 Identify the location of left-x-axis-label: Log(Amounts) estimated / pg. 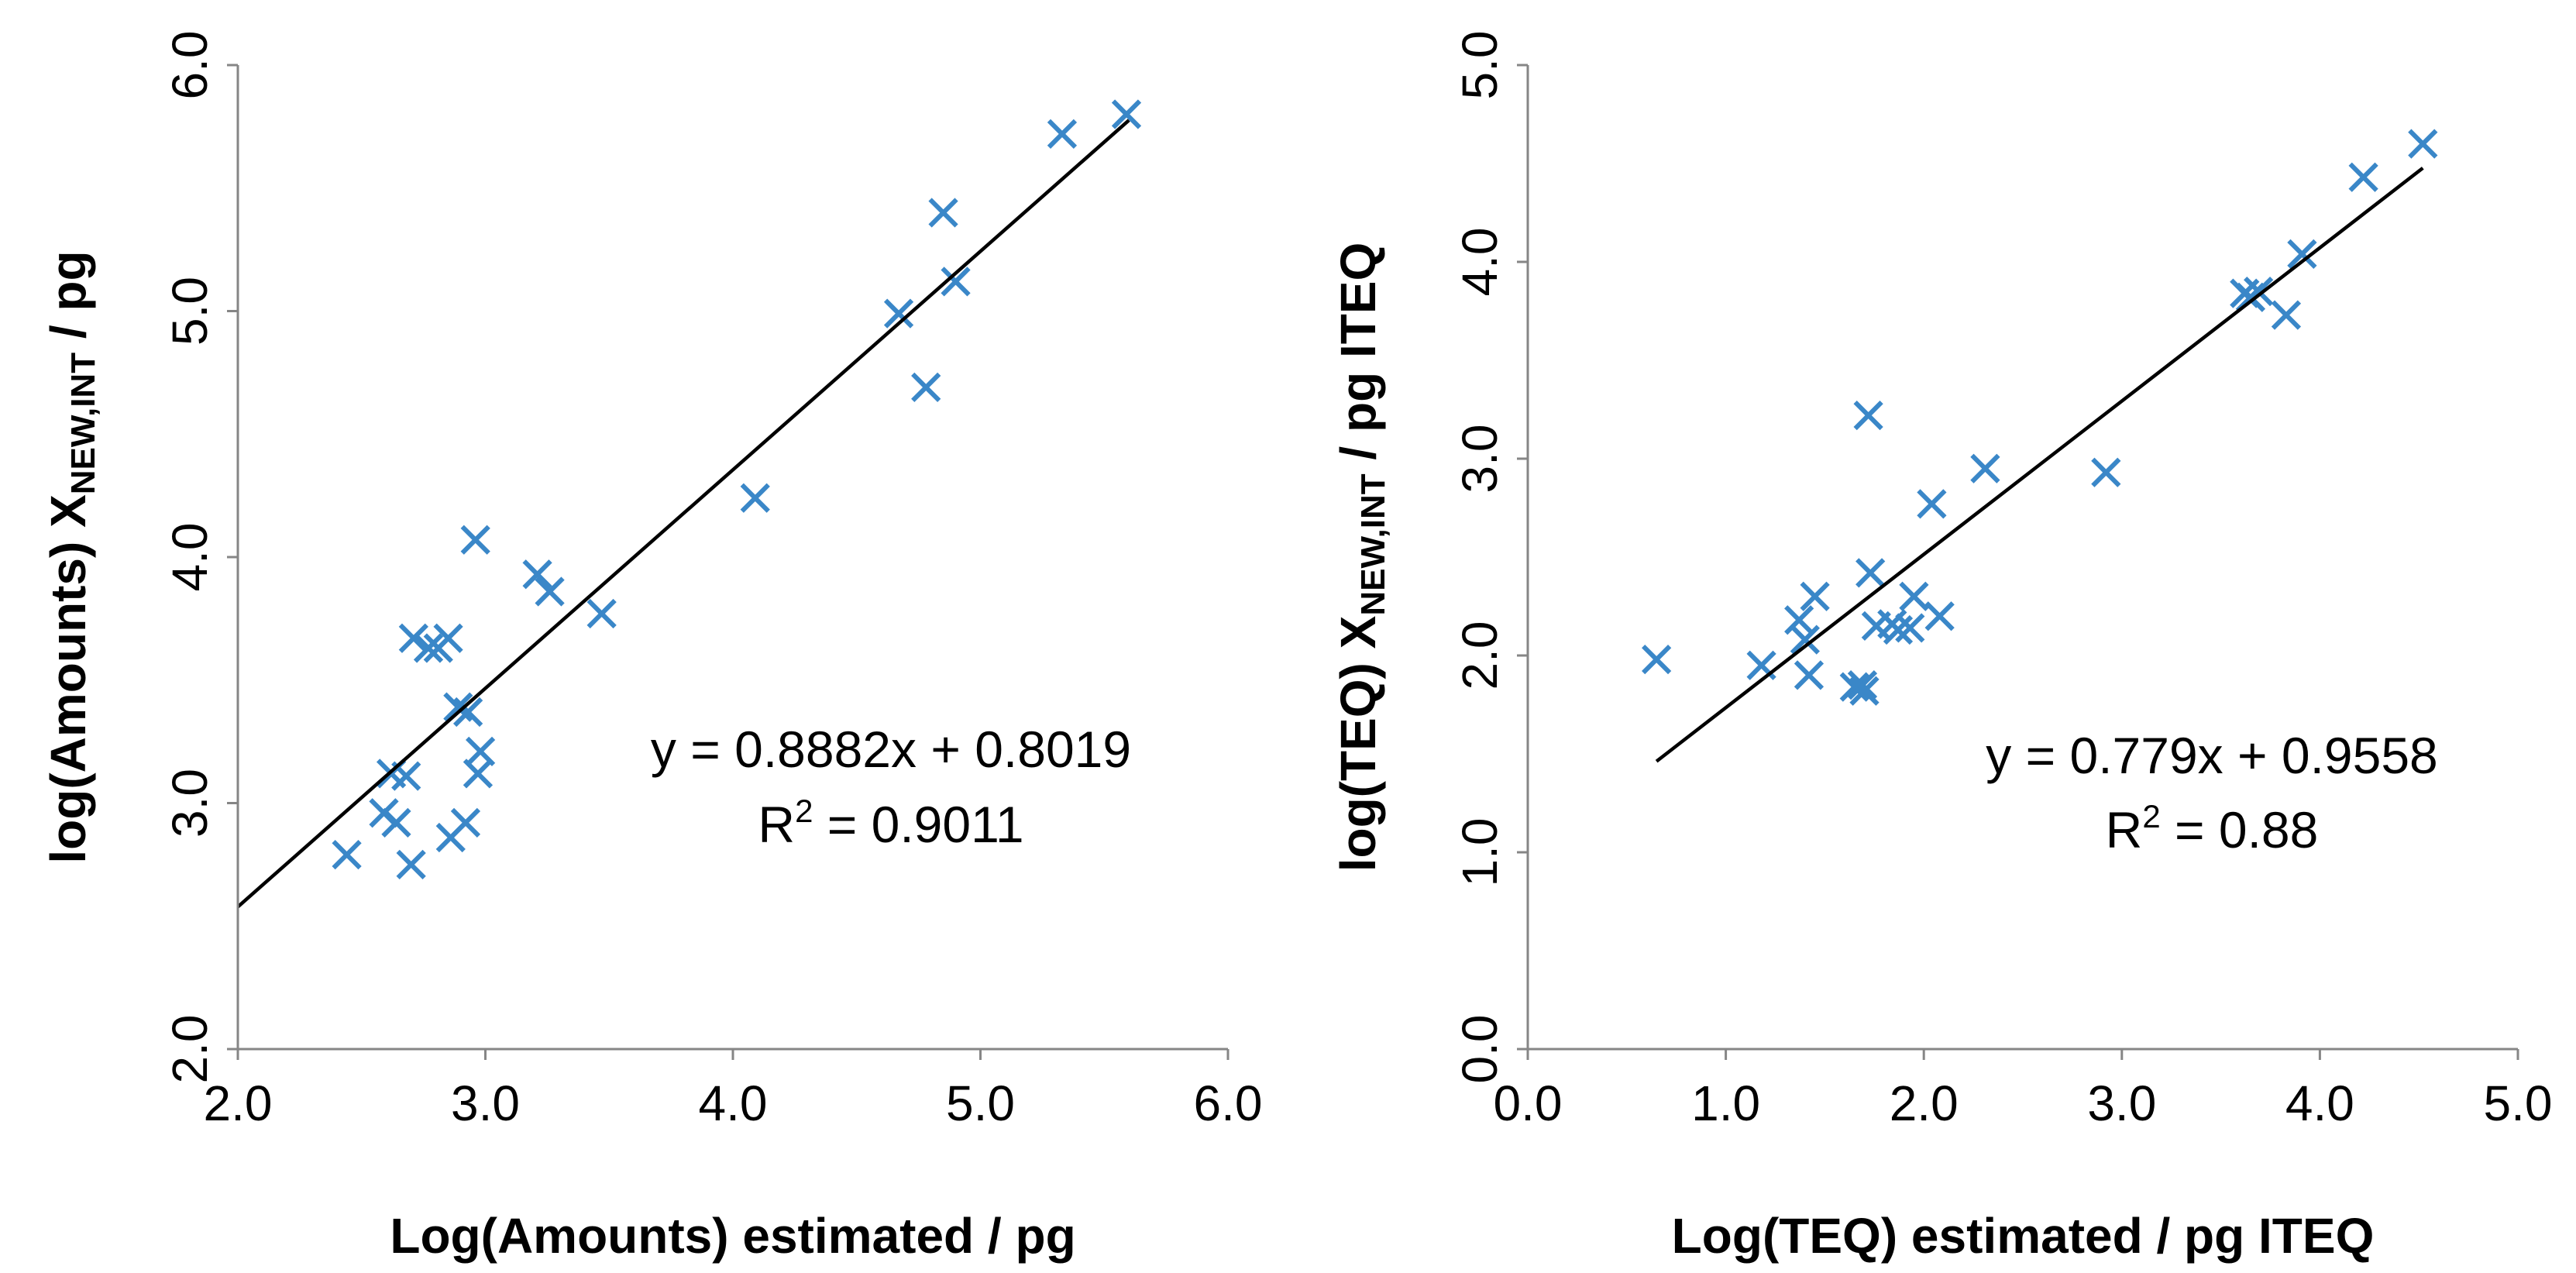
(732, 1236).